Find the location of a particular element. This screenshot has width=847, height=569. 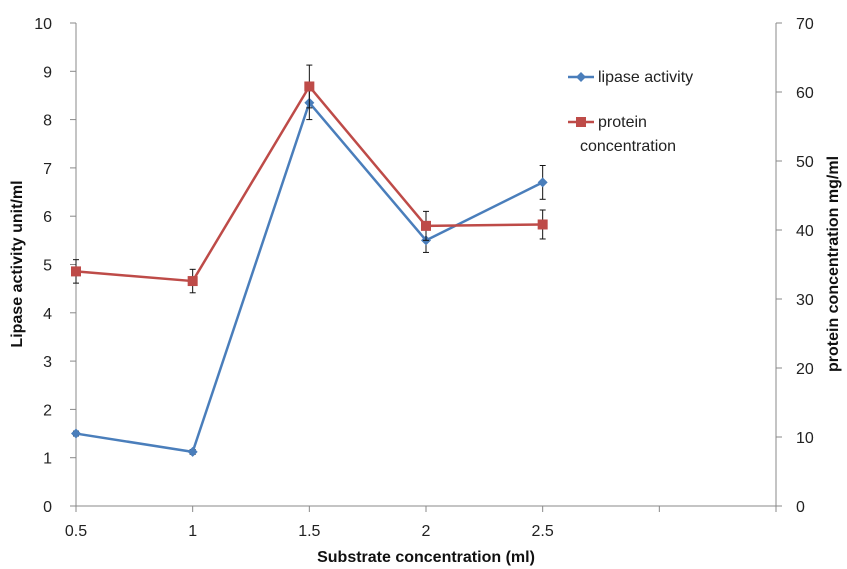

x-tick-label: 1.5 is located at coordinates (309, 531).